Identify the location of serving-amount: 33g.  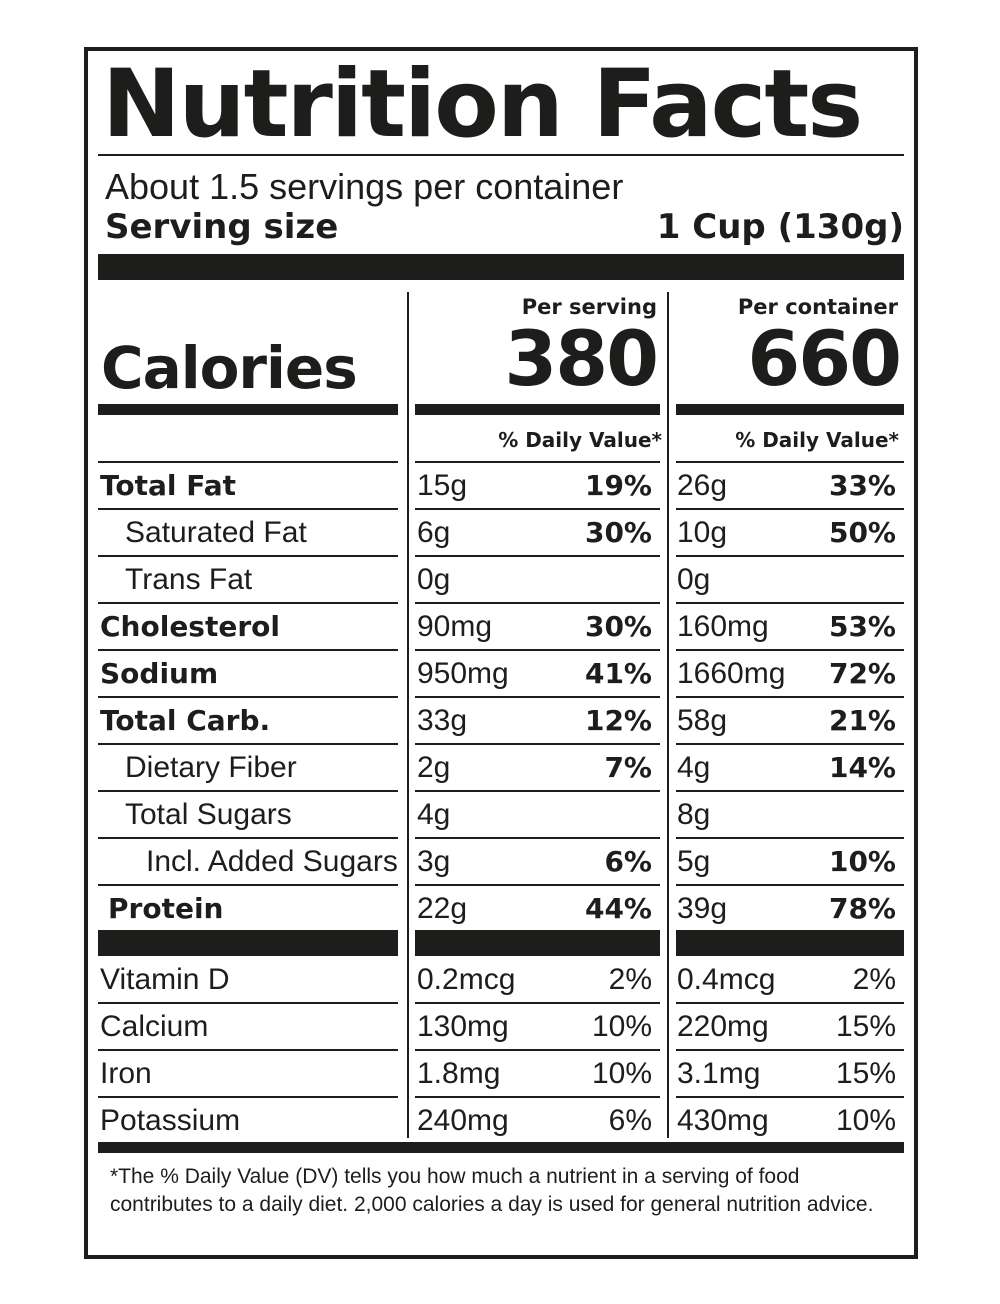
(442, 720).